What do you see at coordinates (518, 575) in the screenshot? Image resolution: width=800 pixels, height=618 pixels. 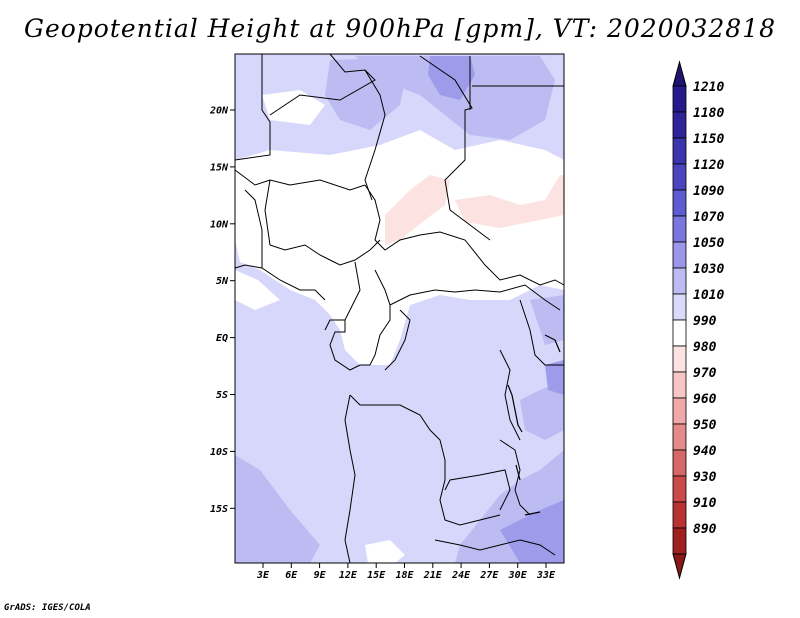 I see `lon-label: 30E` at bounding box center [518, 575].